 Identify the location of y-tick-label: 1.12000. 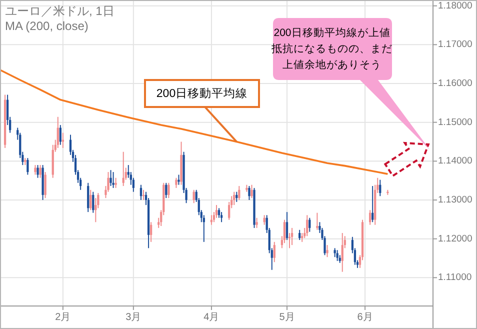
(455, 238).